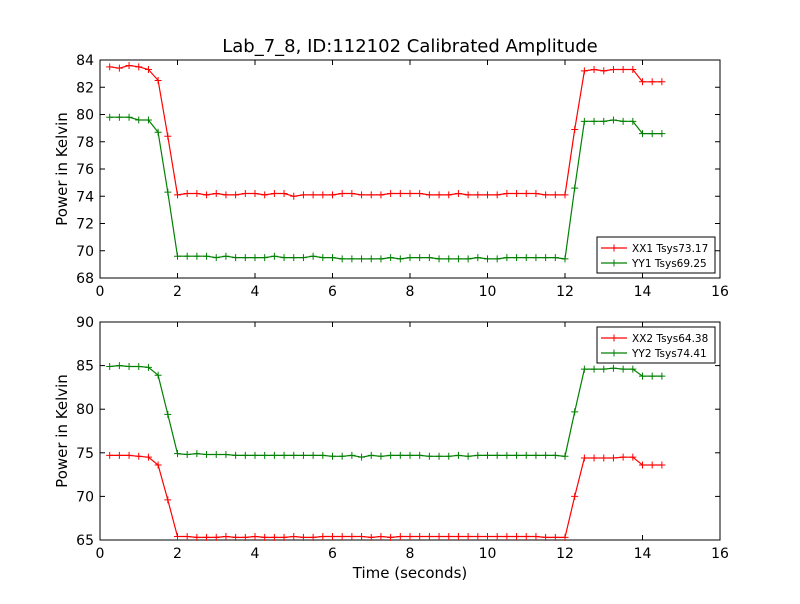 The width and height of the screenshot is (800, 604). Describe the element at coordinates (410, 573) in the screenshot. I see `chart-2-x-axis-title: Time (seconds)` at that location.